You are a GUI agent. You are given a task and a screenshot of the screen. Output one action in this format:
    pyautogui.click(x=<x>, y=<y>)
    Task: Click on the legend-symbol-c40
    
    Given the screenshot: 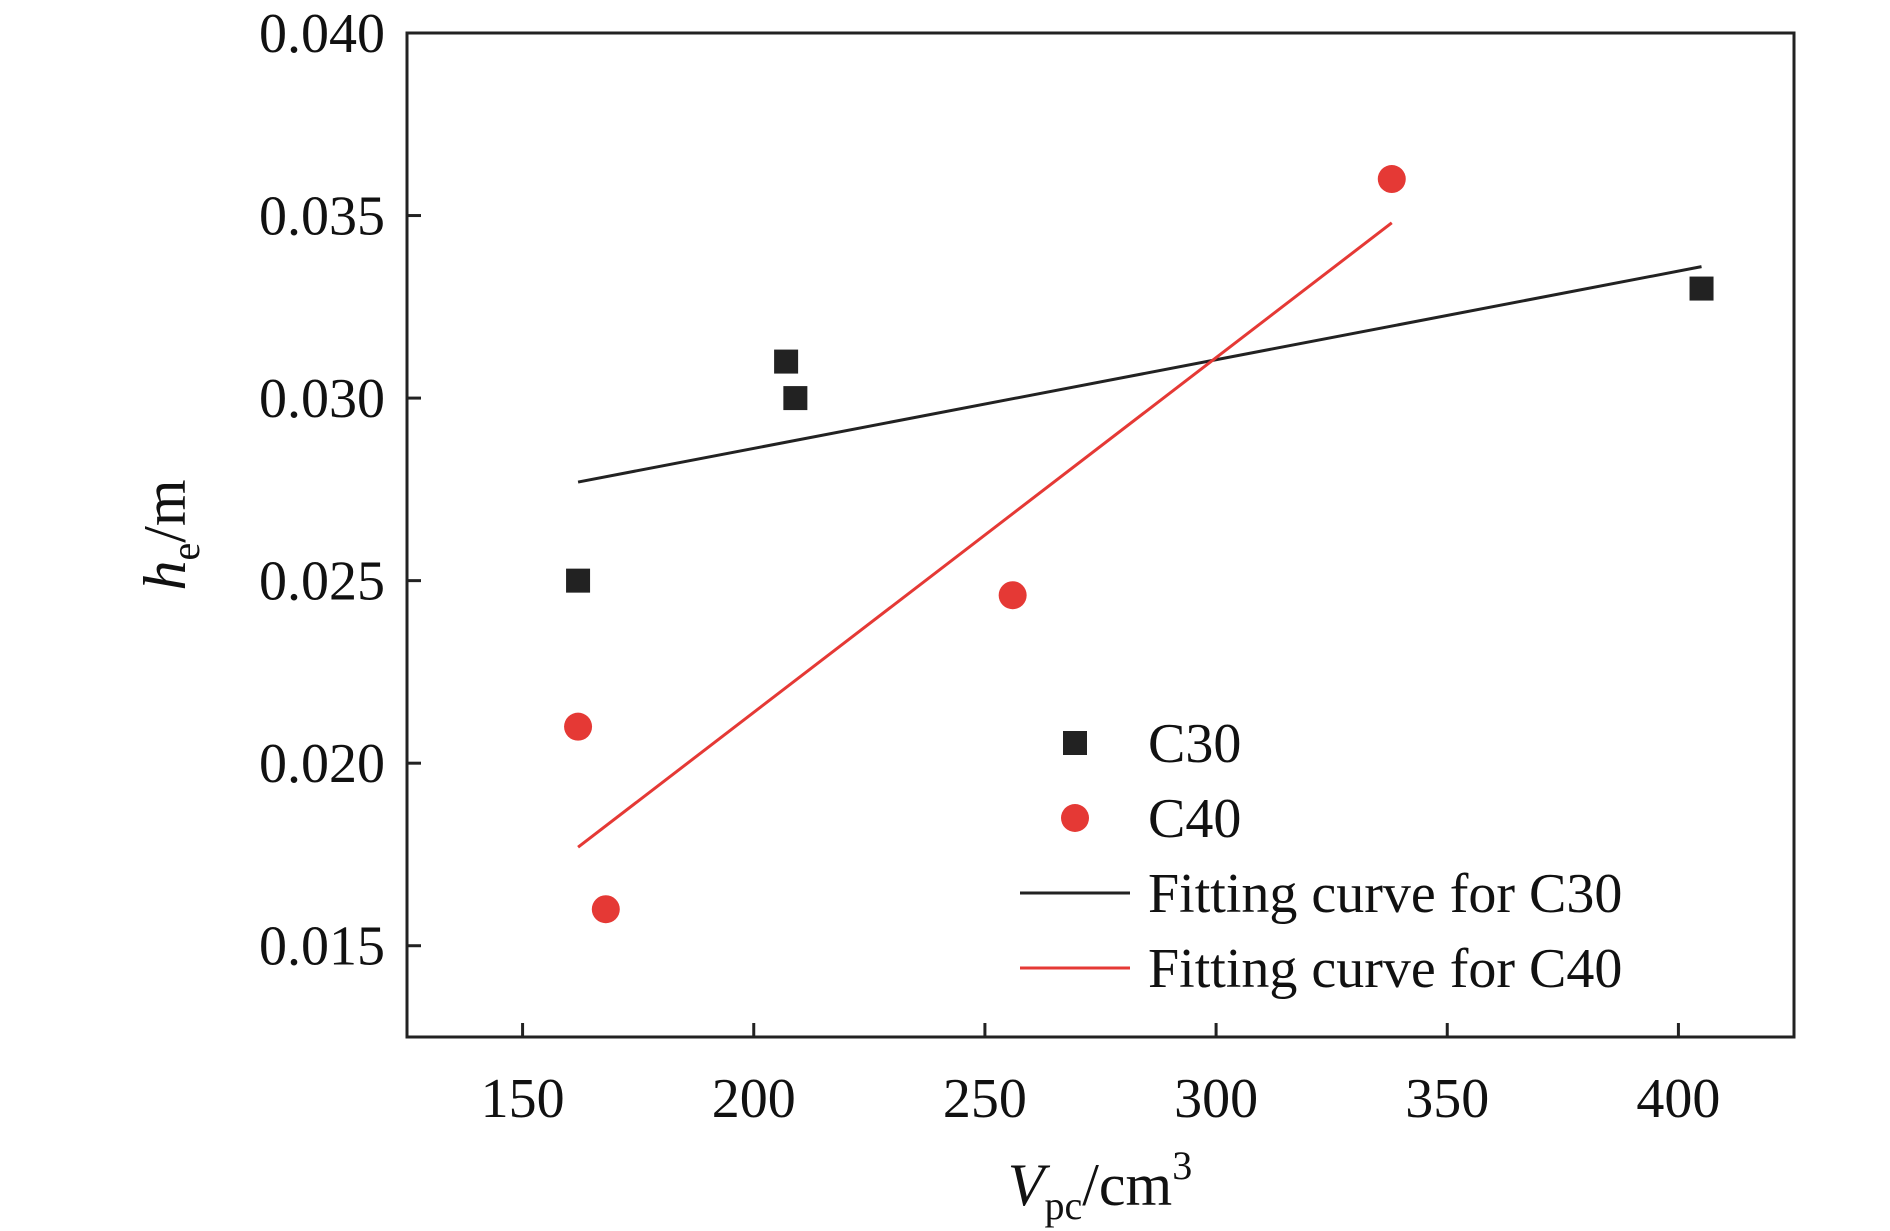 What is the action you would take?
    pyautogui.click(x=1075, y=818)
    